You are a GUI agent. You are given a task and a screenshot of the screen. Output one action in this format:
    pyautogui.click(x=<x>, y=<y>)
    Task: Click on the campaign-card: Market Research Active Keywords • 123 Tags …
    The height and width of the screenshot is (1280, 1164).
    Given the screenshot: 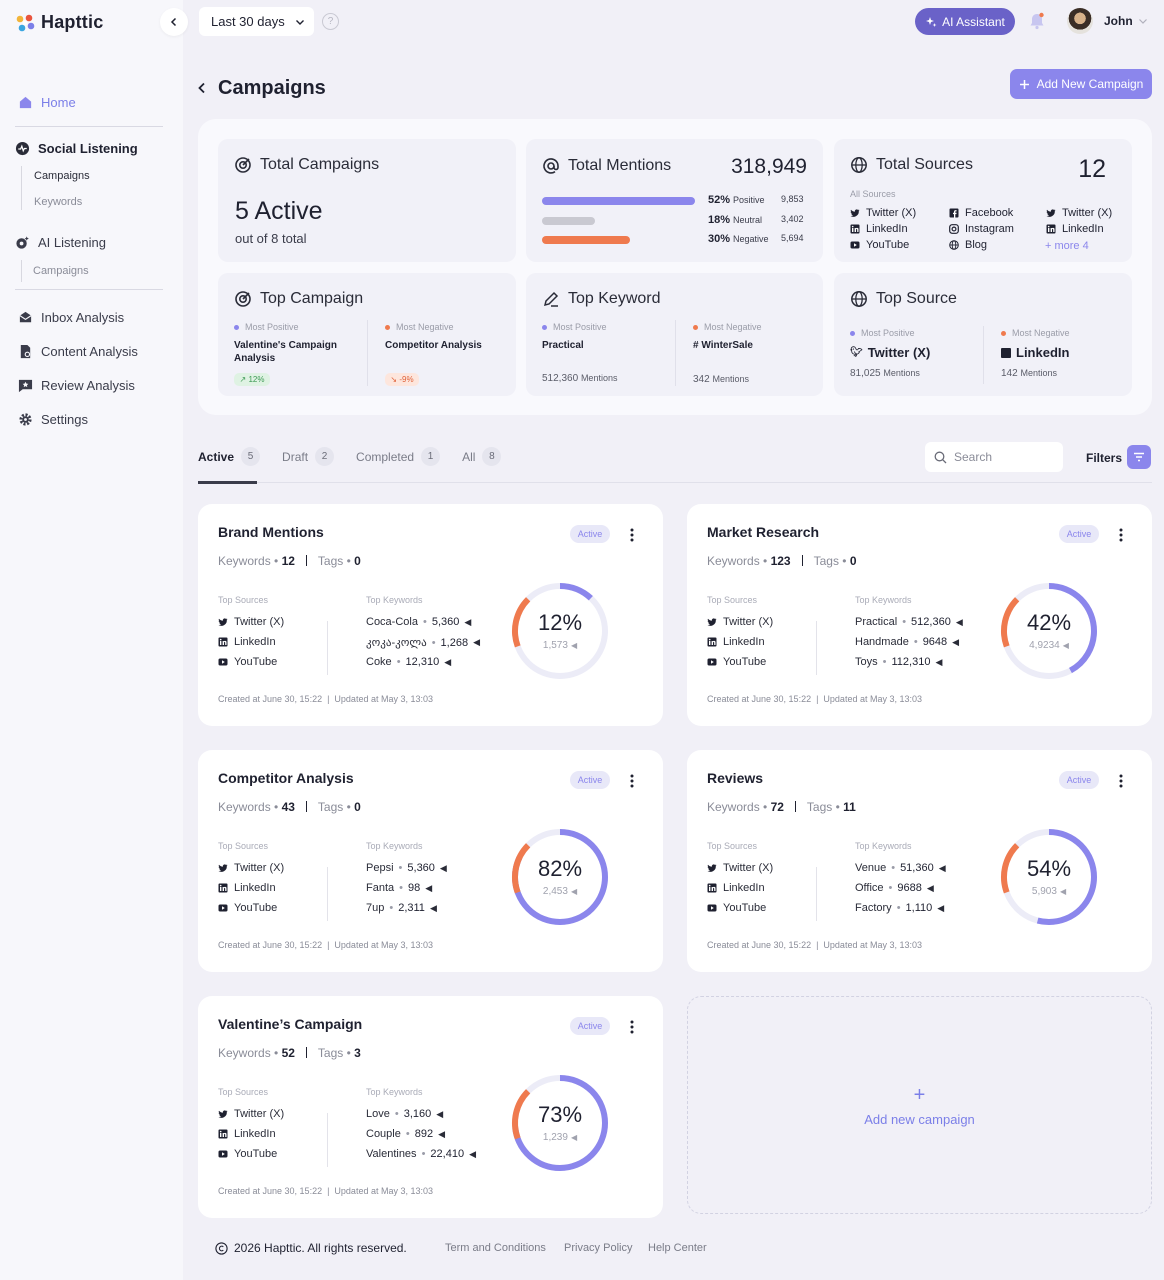 What is the action you would take?
    pyautogui.click(x=919, y=615)
    